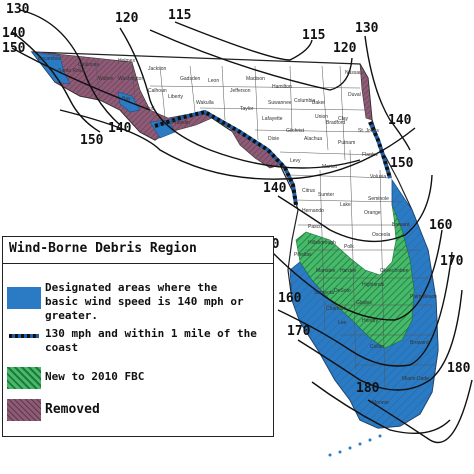 The height and width of the screenshot is (474, 474). I want to click on county-label: Glades, so click(364, 303).